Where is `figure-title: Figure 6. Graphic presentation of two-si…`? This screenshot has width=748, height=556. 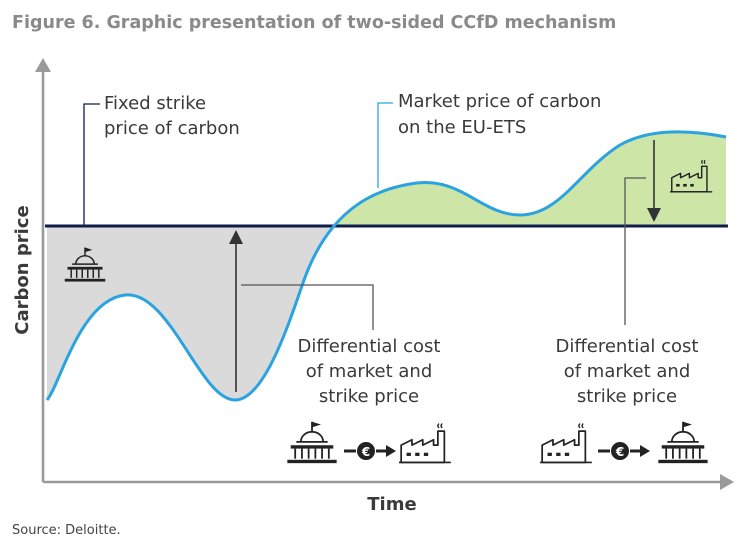
figure-title: Figure 6. Graphic presentation of two-si… is located at coordinates (314, 23).